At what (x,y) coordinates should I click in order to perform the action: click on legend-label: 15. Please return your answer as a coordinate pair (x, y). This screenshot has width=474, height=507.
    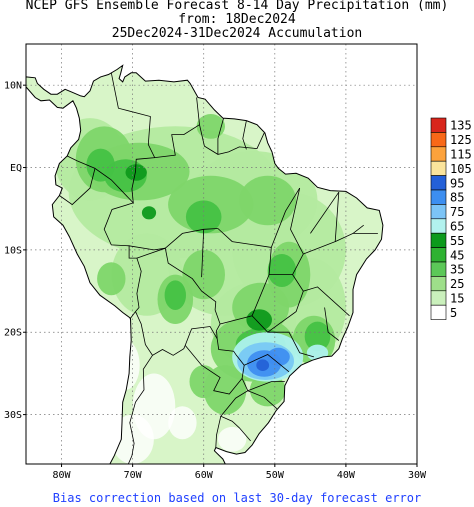
    Looking at the image, I should click on (457, 299).